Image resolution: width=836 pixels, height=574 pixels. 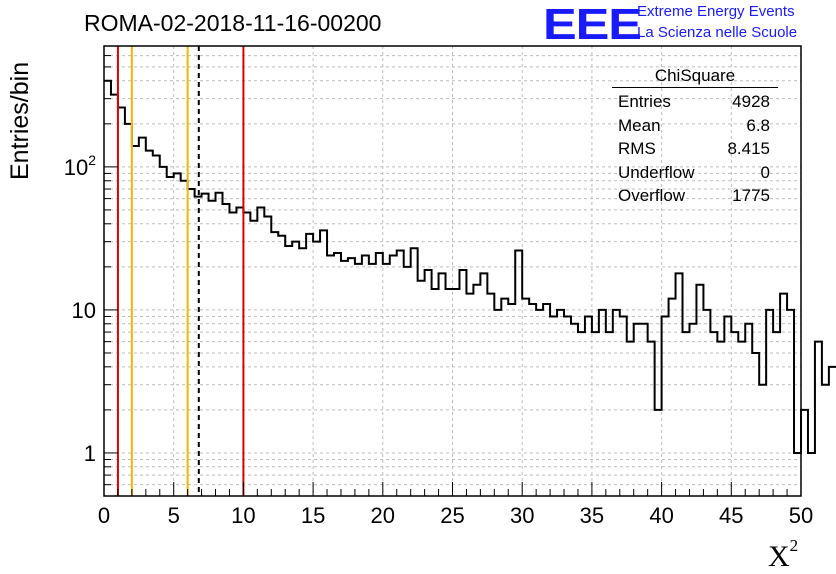 What do you see at coordinates (637, 148) in the screenshot?
I see `stat-label: RMS` at bounding box center [637, 148].